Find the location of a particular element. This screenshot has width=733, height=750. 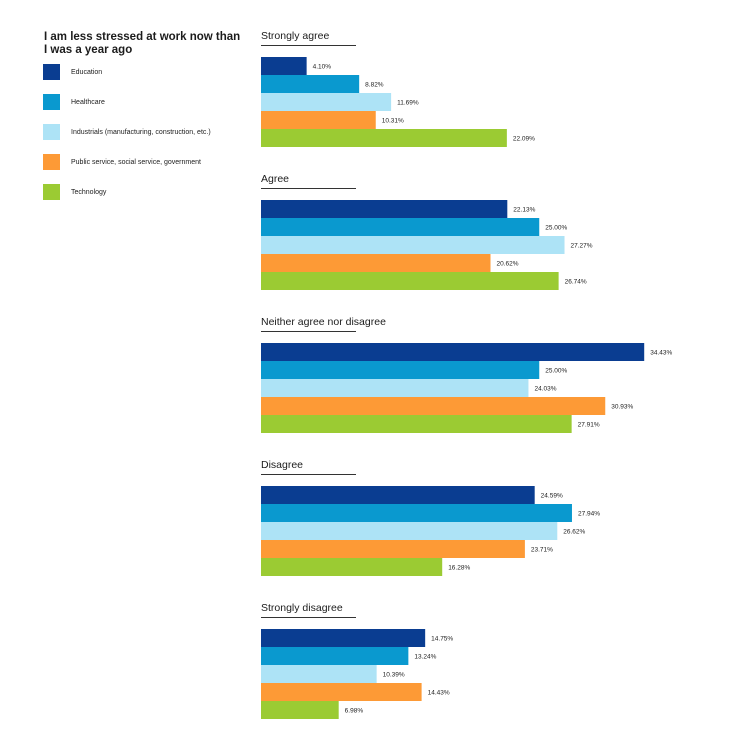

data-label: 4.10% is located at coordinates (322, 67).